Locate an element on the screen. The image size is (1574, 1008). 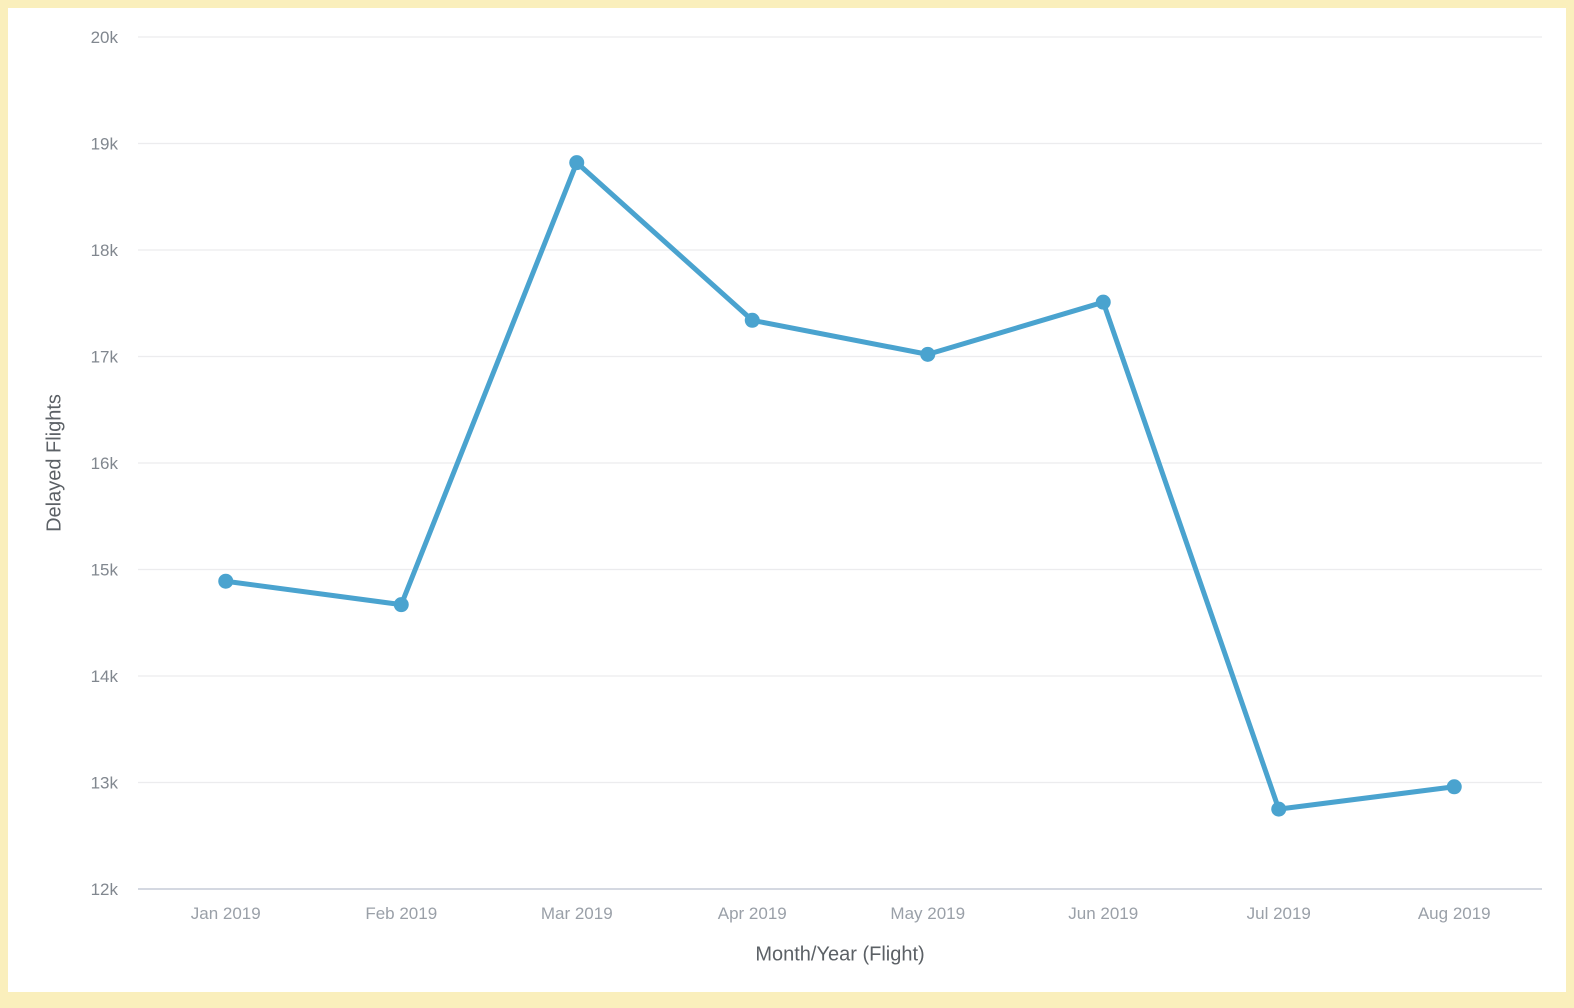
x-tick-label: Feb 2019 is located at coordinates (401, 913).